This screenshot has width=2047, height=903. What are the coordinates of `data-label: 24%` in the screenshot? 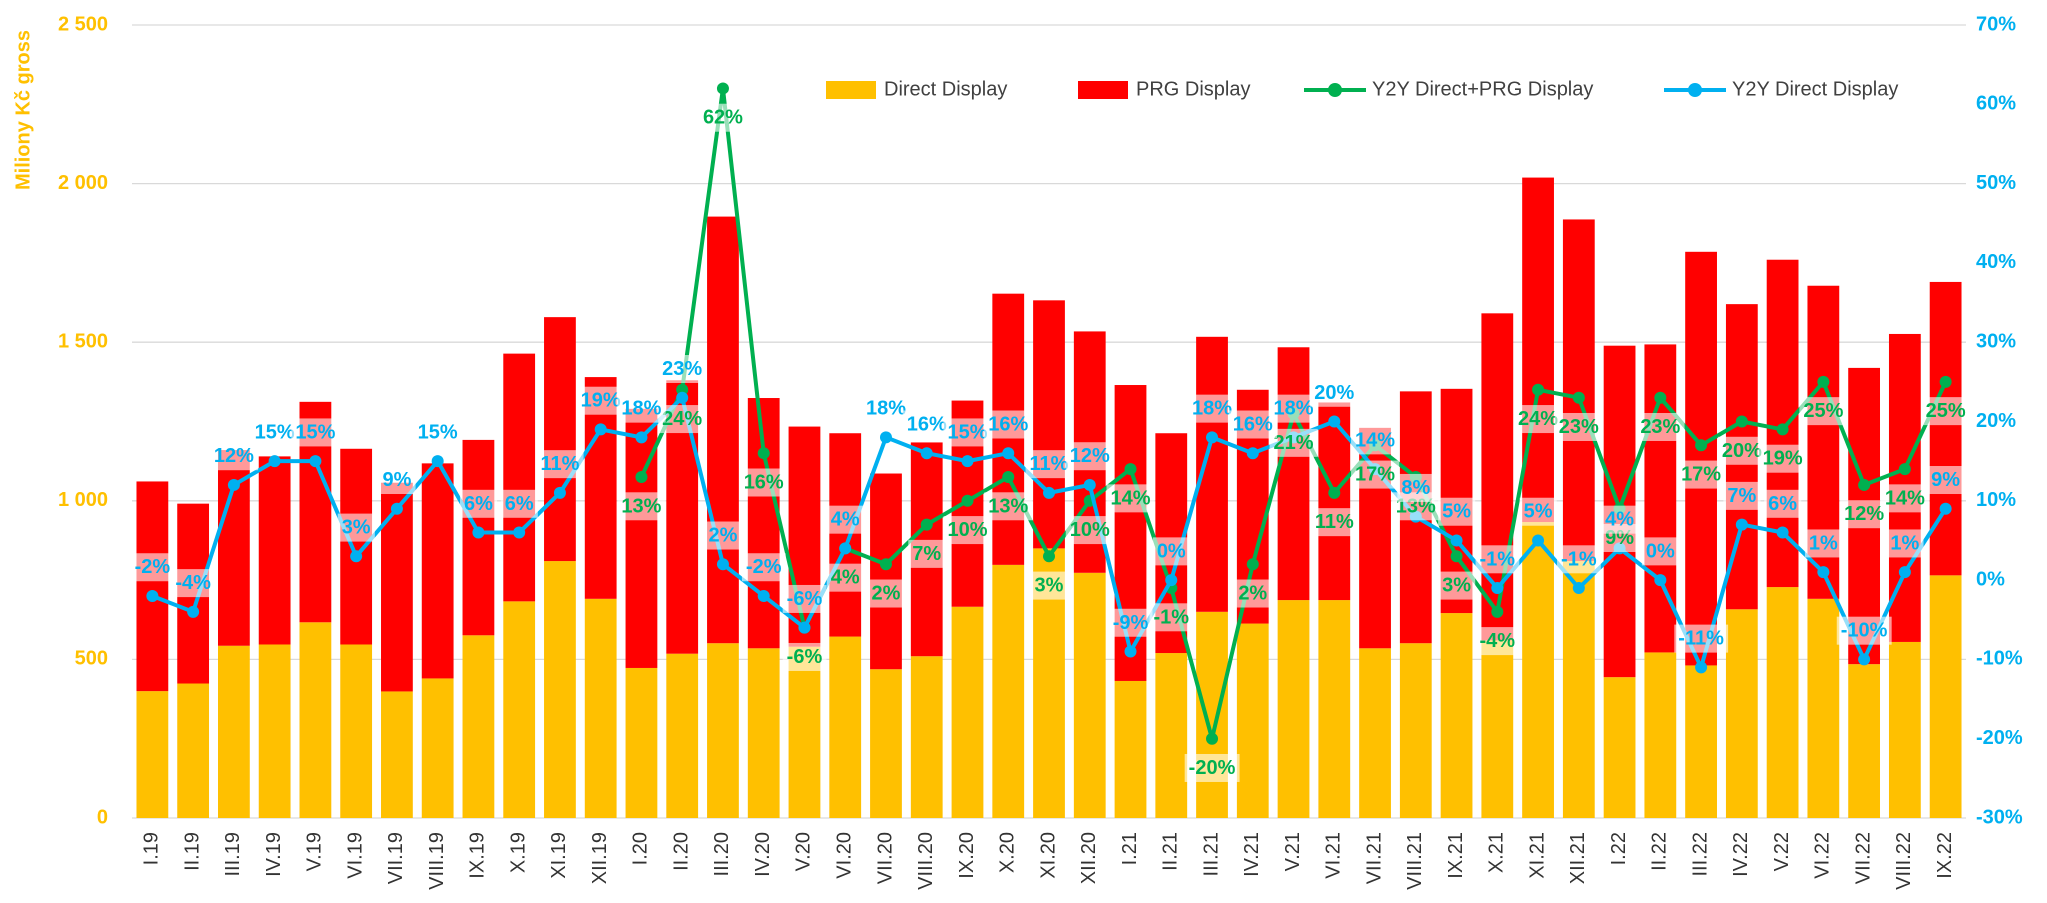 It's located at (682, 419).